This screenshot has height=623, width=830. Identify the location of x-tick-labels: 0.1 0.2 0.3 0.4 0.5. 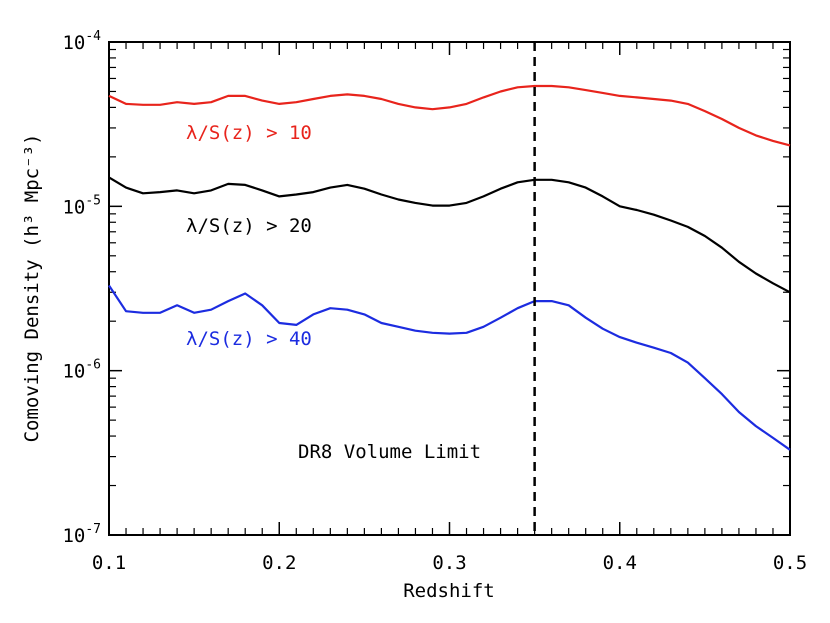
(449, 563).